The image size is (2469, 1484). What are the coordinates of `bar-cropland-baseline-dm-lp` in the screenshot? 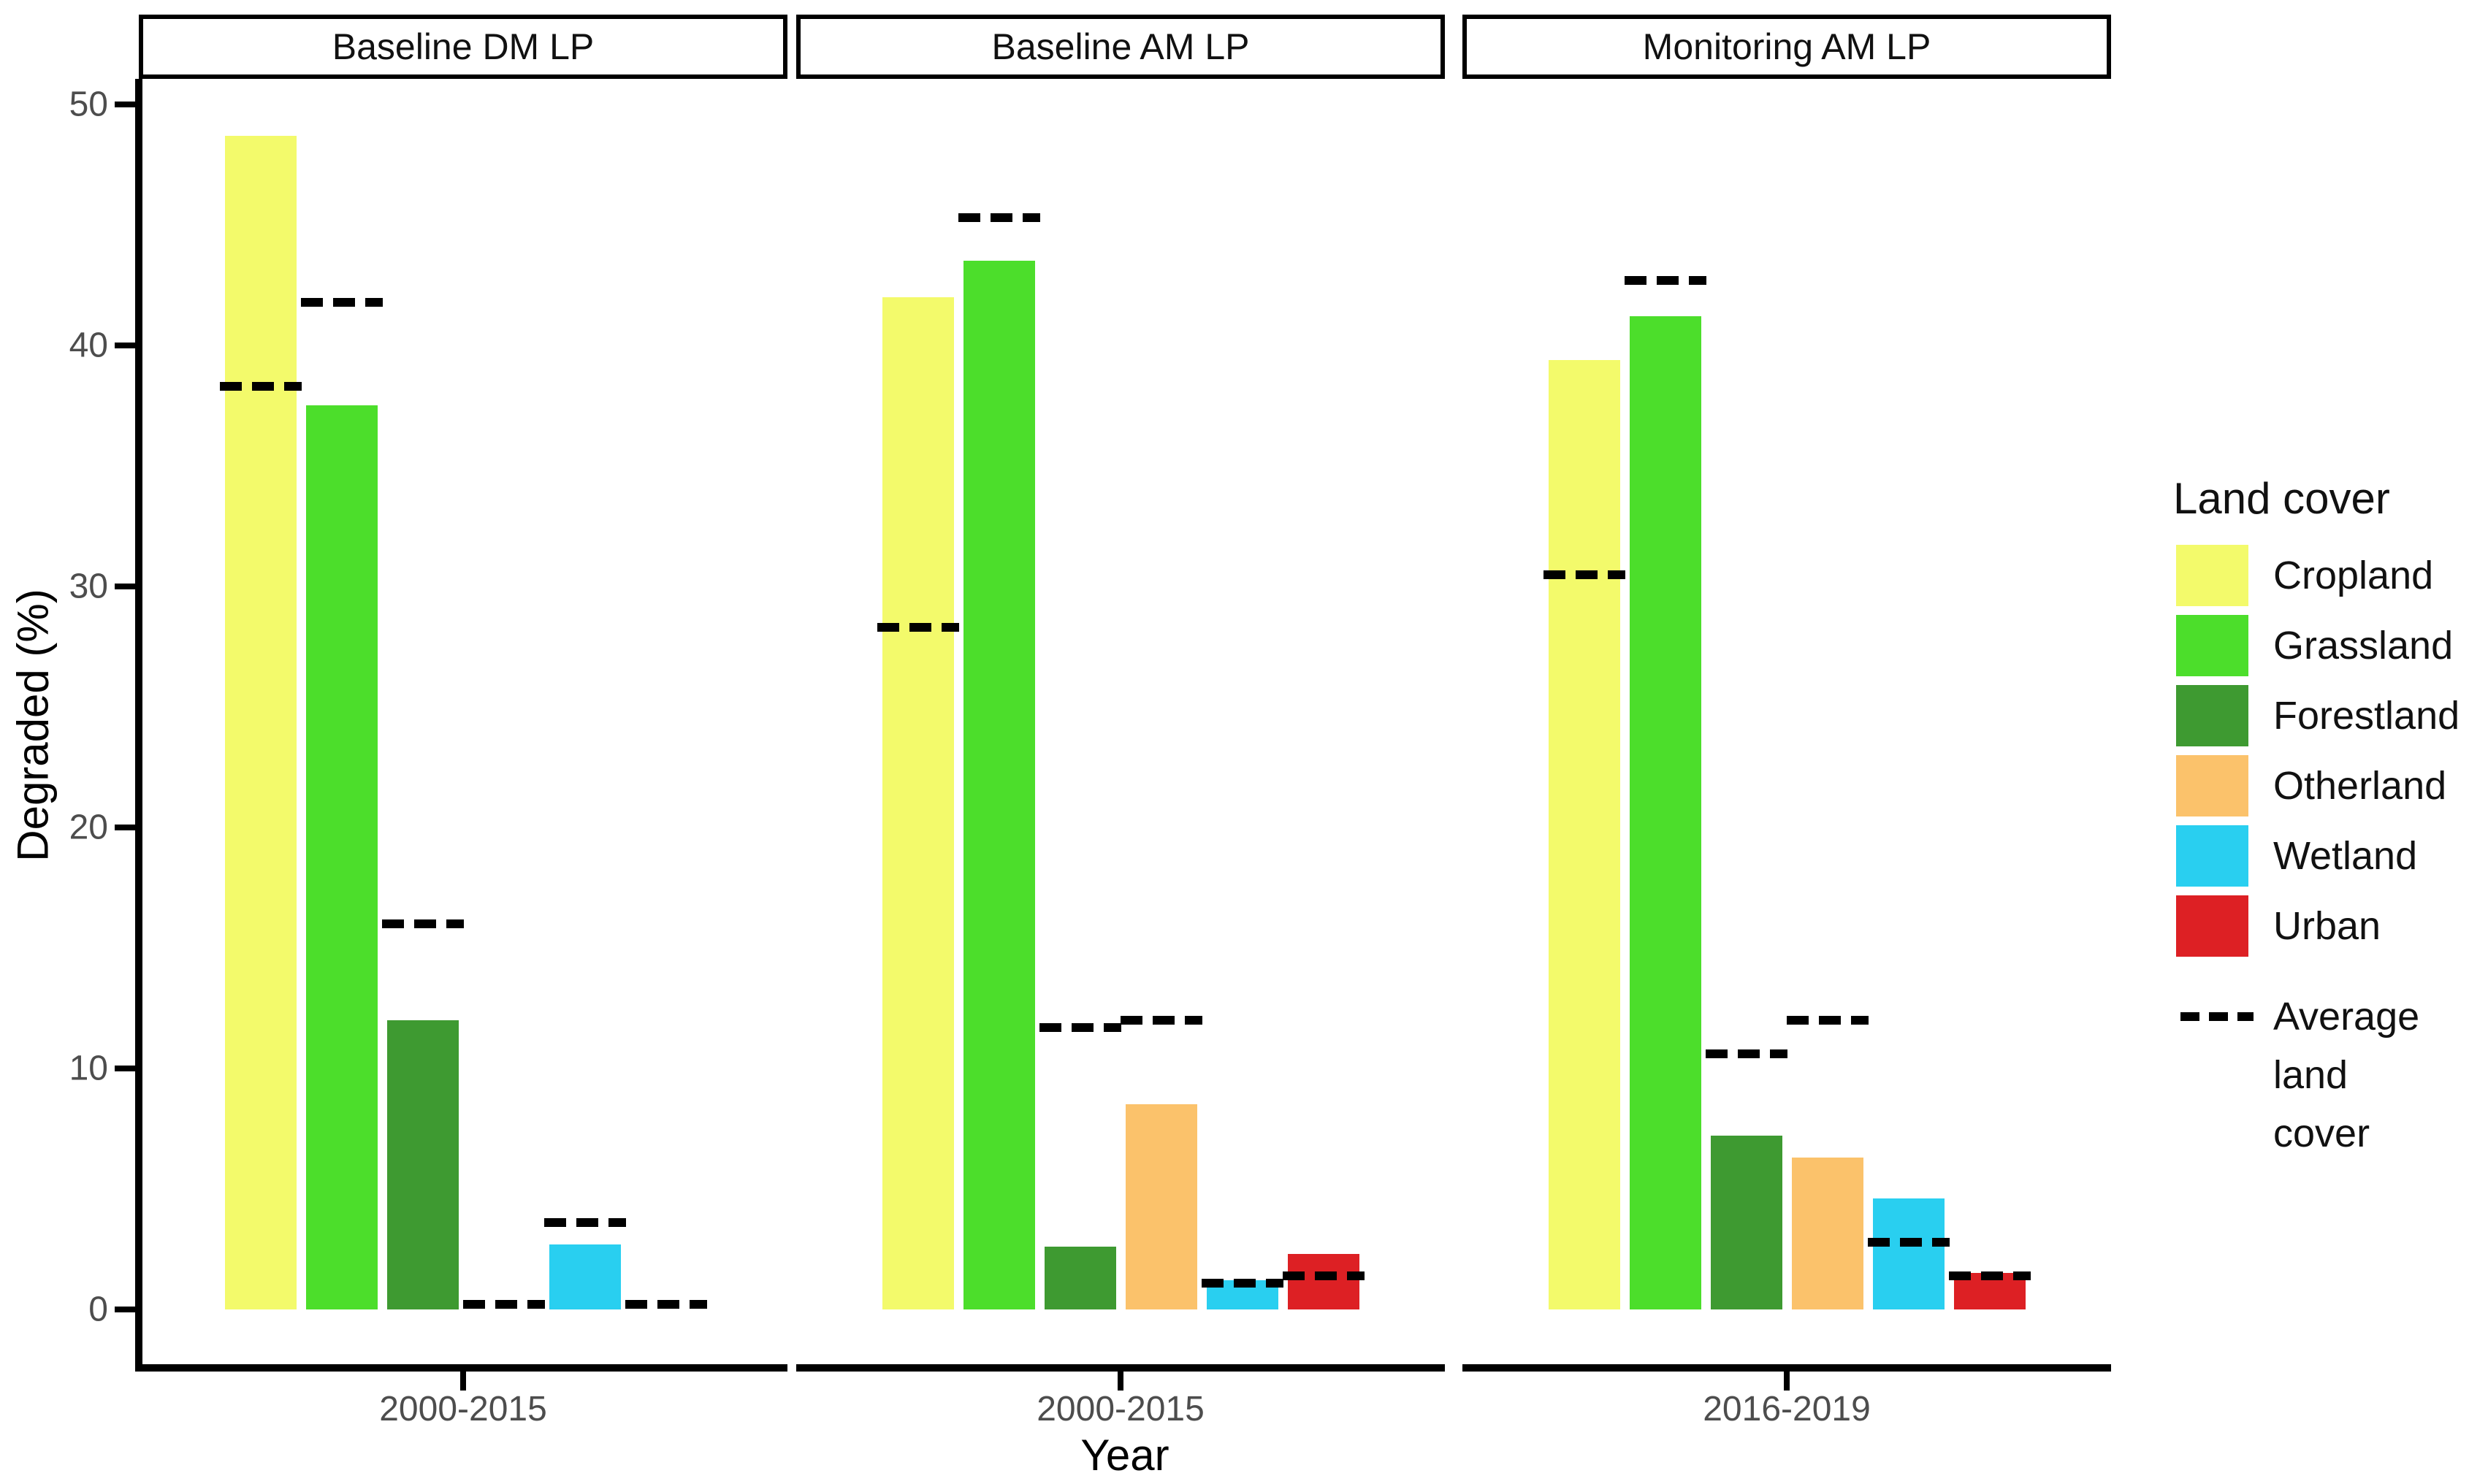 It's located at (260, 723).